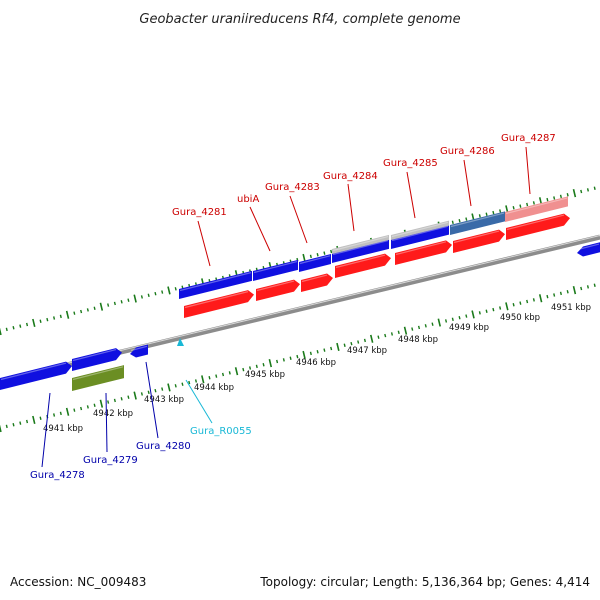  I want to click on gene-gura-4280-shape, so click(139, 351).